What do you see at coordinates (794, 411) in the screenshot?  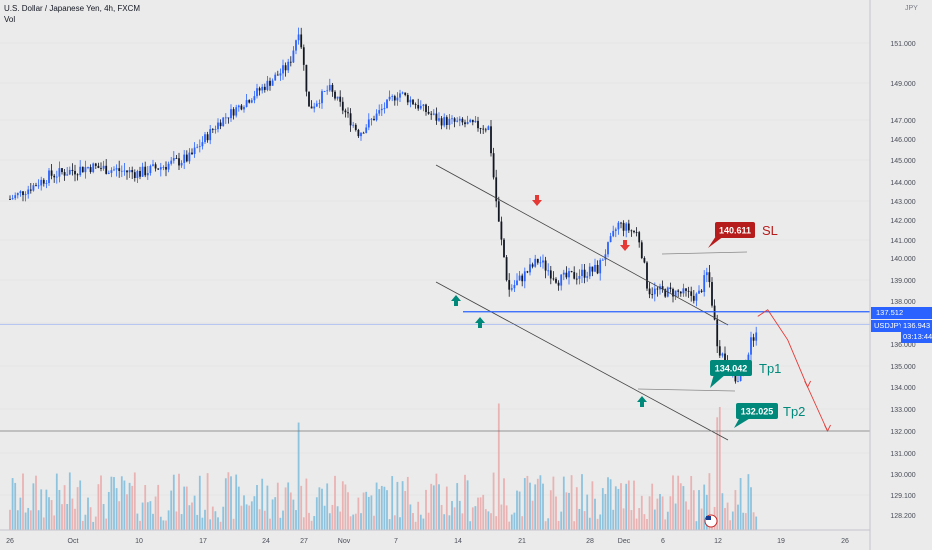 I see `tp2-label: Tp2` at bounding box center [794, 411].